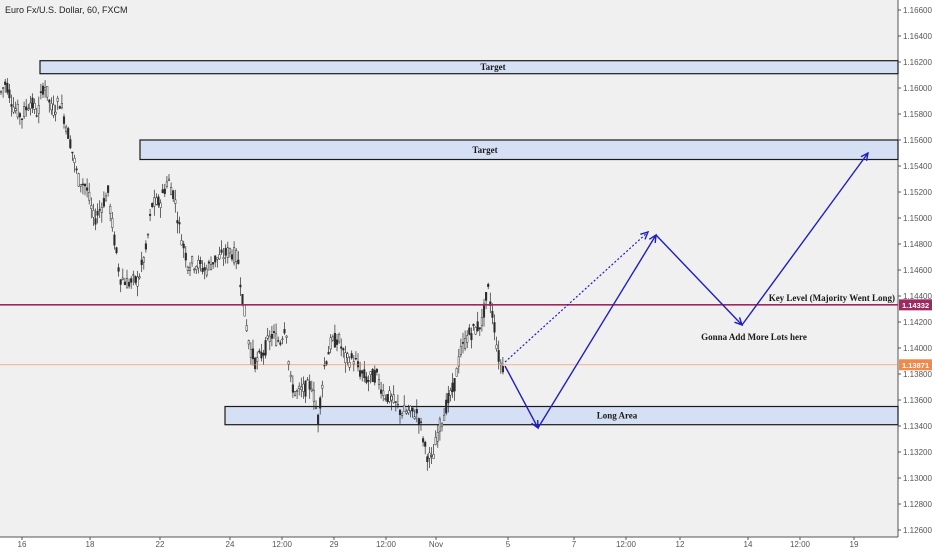 The width and height of the screenshot is (932, 550). I want to click on y-tick-label: 1.14200, so click(917, 322).